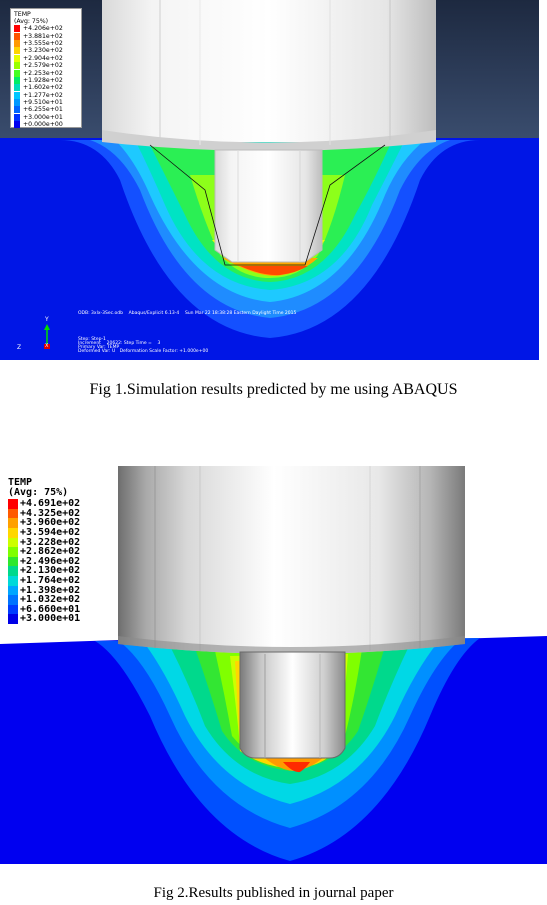 The image size is (547, 905). I want to click on legend-value: +1.032e+02, so click(50, 600).